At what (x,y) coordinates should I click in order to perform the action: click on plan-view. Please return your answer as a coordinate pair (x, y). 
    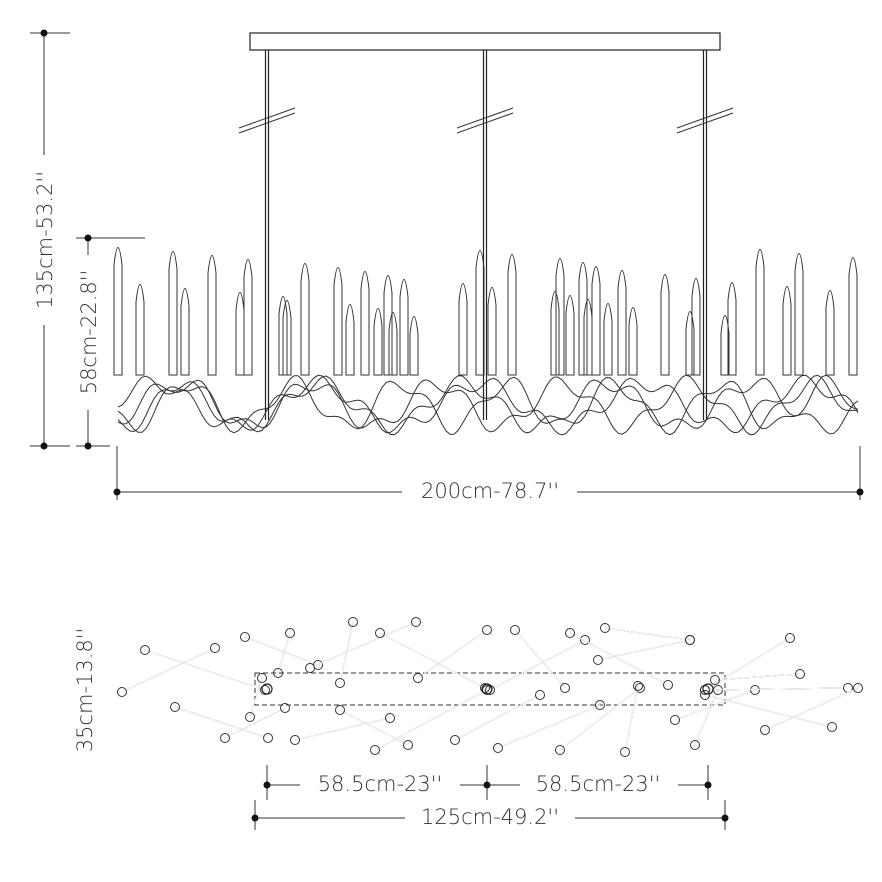
    Looking at the image, I should click on (490, 687).